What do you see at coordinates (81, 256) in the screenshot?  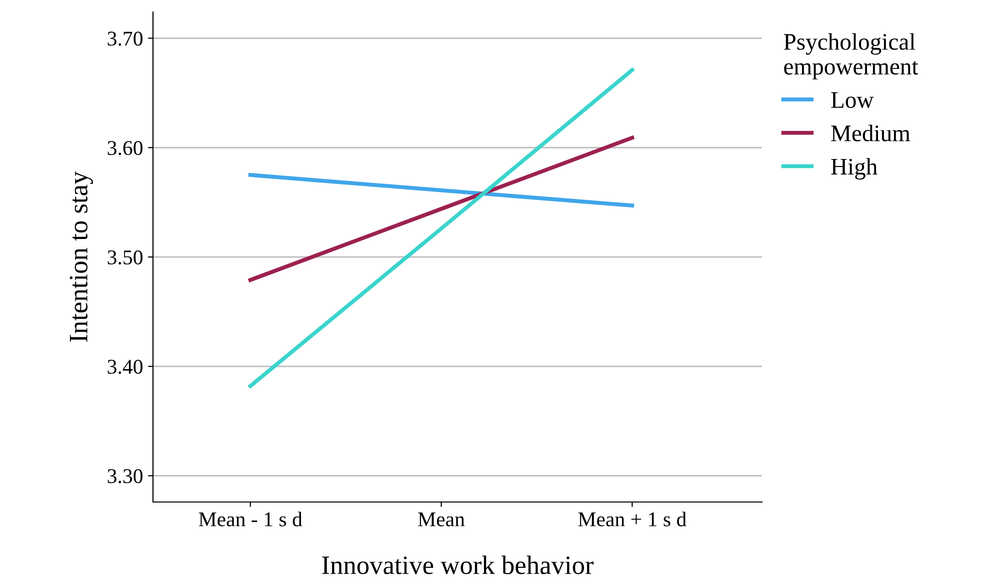 I see `y-axis-title: Intention to stay` at bounding box center [81, 256].